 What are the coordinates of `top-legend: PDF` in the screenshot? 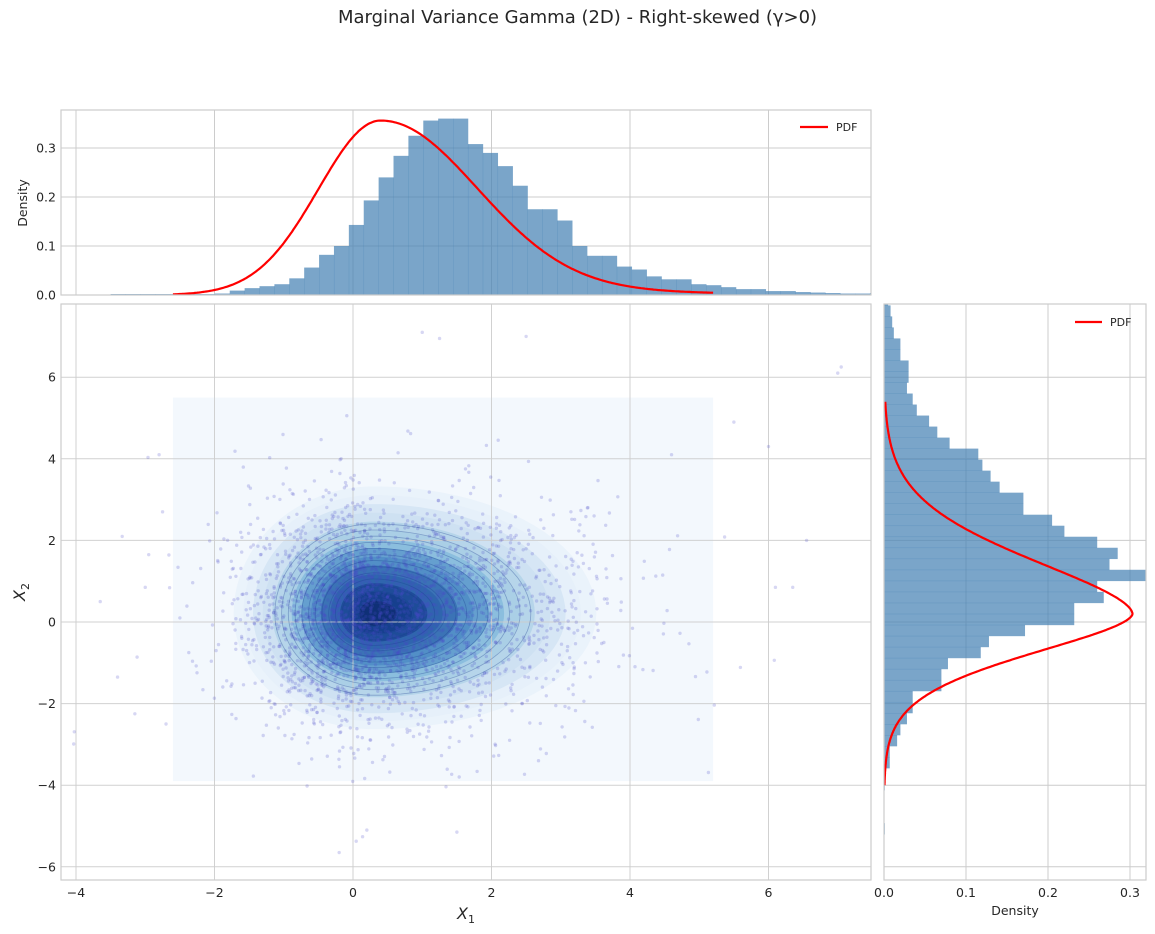 It's located at (828, 127).